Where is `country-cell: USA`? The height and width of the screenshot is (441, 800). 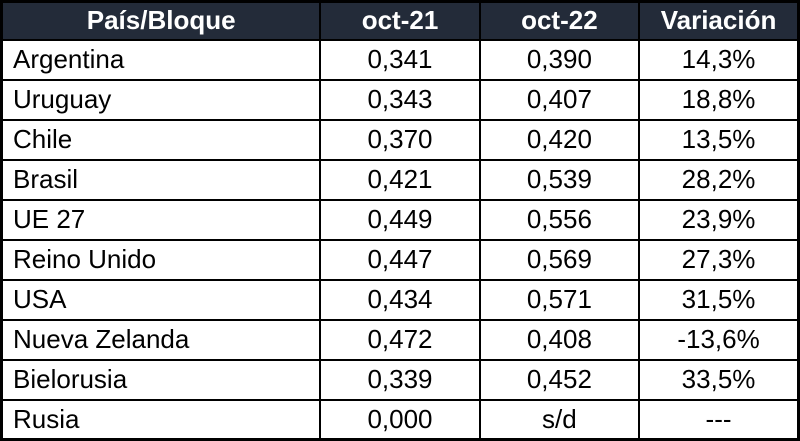 country-cell: USA is located at coordinates (161, 299).